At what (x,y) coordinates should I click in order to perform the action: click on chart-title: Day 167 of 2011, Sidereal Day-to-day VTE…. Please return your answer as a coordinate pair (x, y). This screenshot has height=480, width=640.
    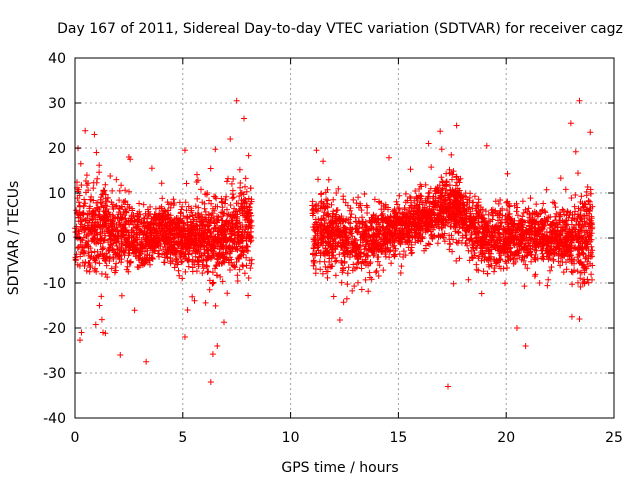
    Looking at the image, I should click on (340, 29).